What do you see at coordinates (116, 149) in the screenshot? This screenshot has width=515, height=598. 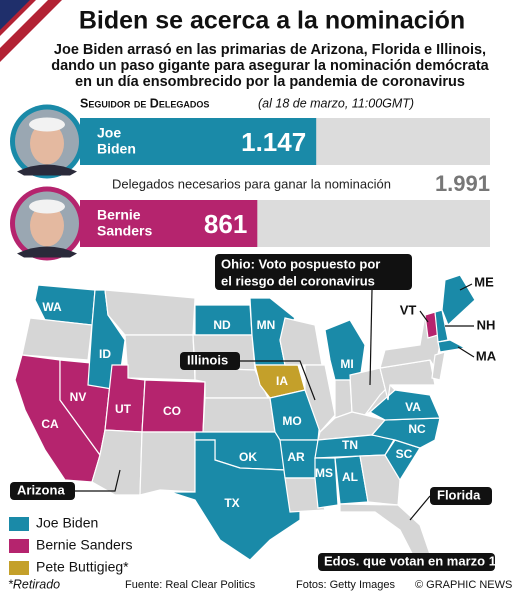 I see `candidate-name: Biden` at bounding box center [116, 149].